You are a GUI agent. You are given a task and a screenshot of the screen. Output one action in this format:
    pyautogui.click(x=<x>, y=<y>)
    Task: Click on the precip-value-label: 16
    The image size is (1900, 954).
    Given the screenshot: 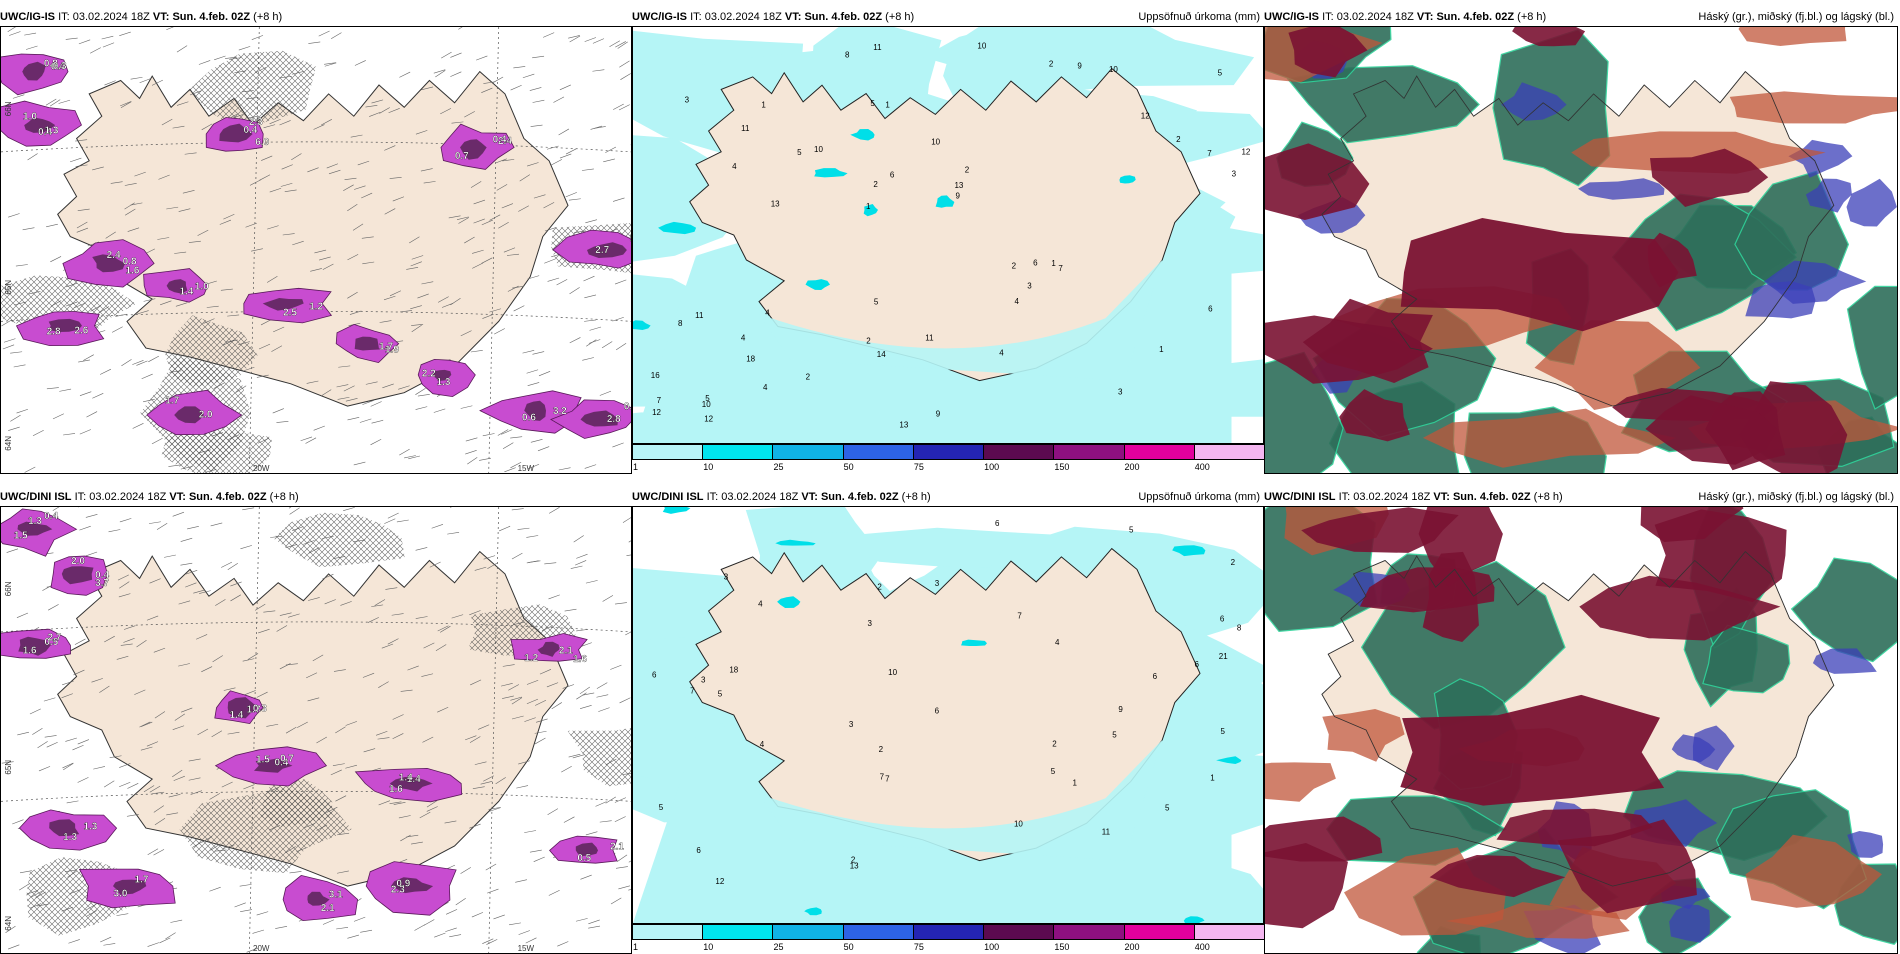 What is the action you would take?
    pyautogui.click(x=655, y=375)
    